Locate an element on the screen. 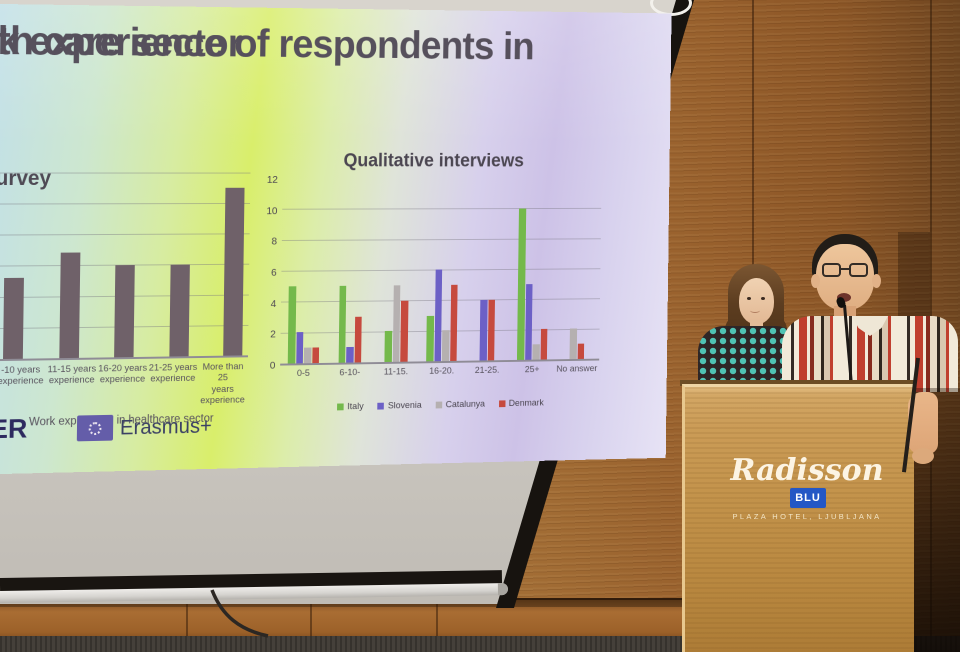 This screenshot has width=960, height=652. legend-item: Slovenia is located at coordinates (399, 406).